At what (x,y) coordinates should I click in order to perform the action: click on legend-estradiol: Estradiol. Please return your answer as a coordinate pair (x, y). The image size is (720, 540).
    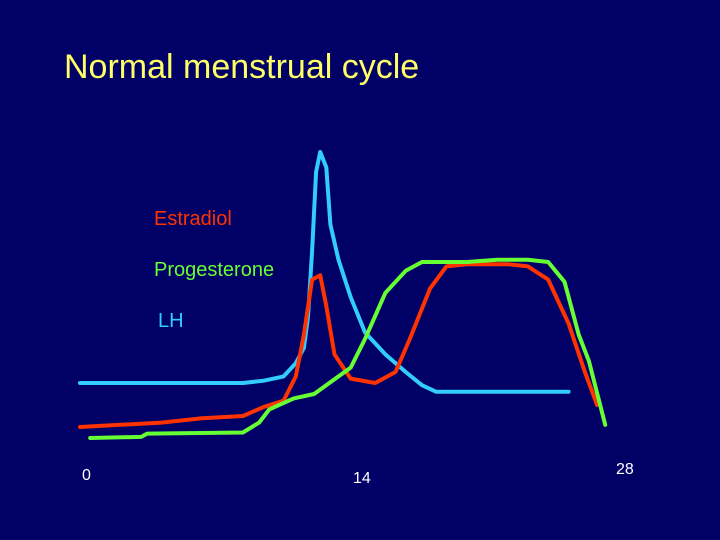
    Looking at the image, I should click on (193, 219).